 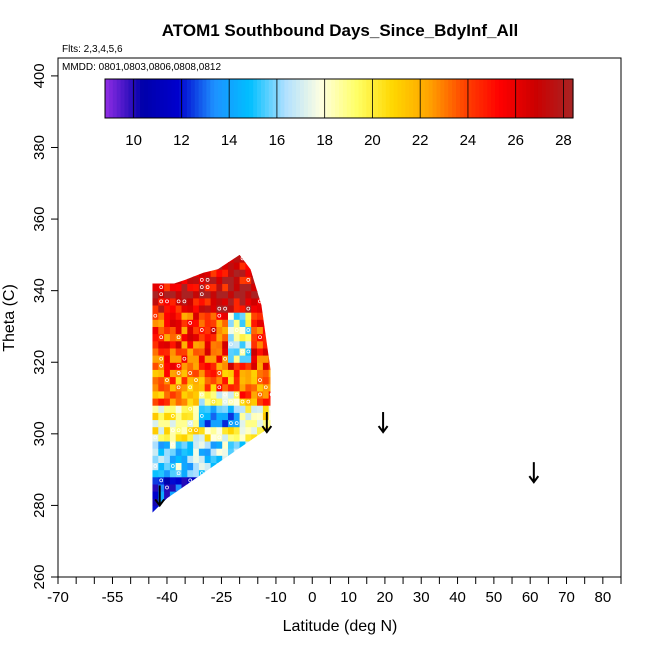 What do you see at coordinates (39, 147) in the screenshot?
I see `y-tick-label: 380` at bounding box center [39, 147].